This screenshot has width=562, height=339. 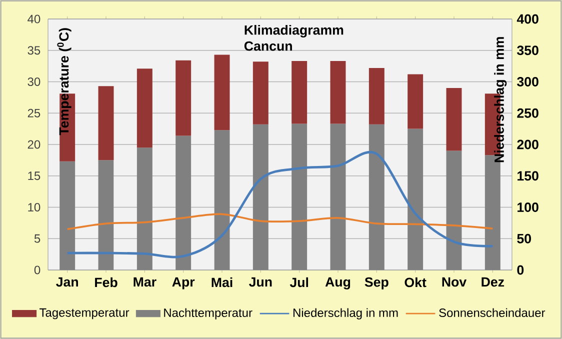 What do you see at coordinates (520, 270) in the screenshot?
I see `y2-tick-label: 0` at bounding box center [520, 270].